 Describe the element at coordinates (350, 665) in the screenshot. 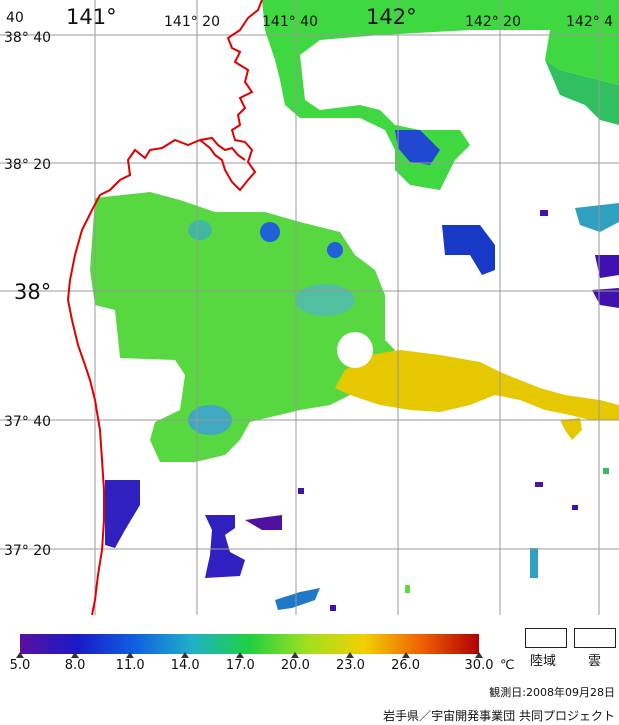

I see `colorbar-tick-label: 23.0` at that location.